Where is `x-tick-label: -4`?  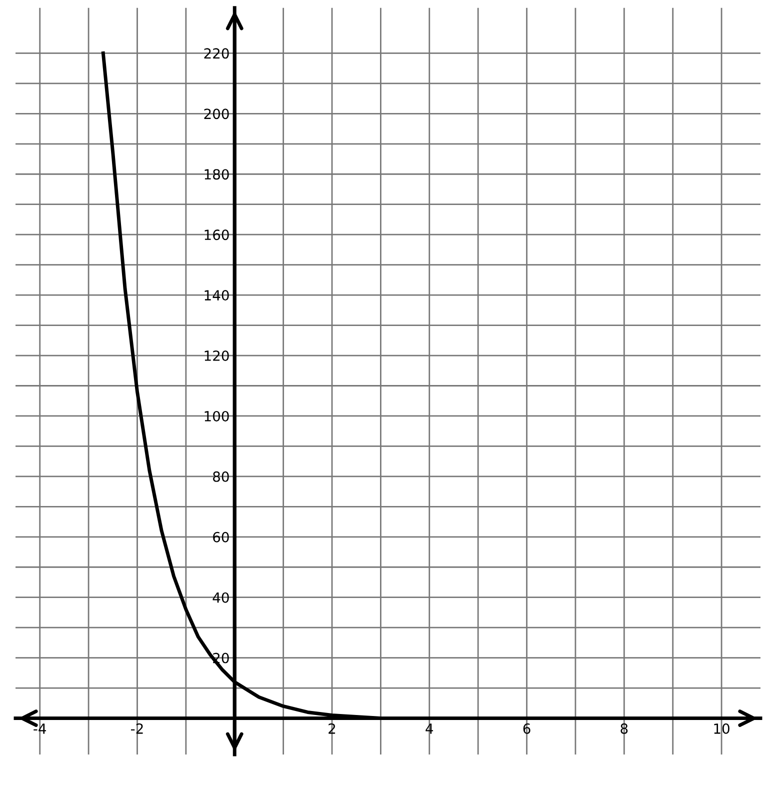
x-tick-label: -4 is located at coordinates (40, 729).